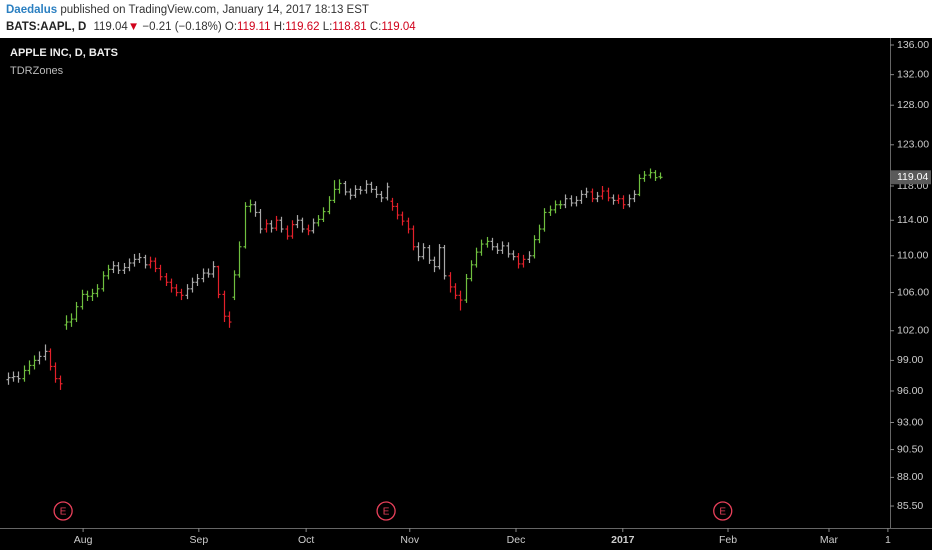 This screenshot has height=550, width=932. What do you see at coordinates (83, 540) in the screenshot?
I see `x-tick-label: Aug` at bounding box center [83, 540].